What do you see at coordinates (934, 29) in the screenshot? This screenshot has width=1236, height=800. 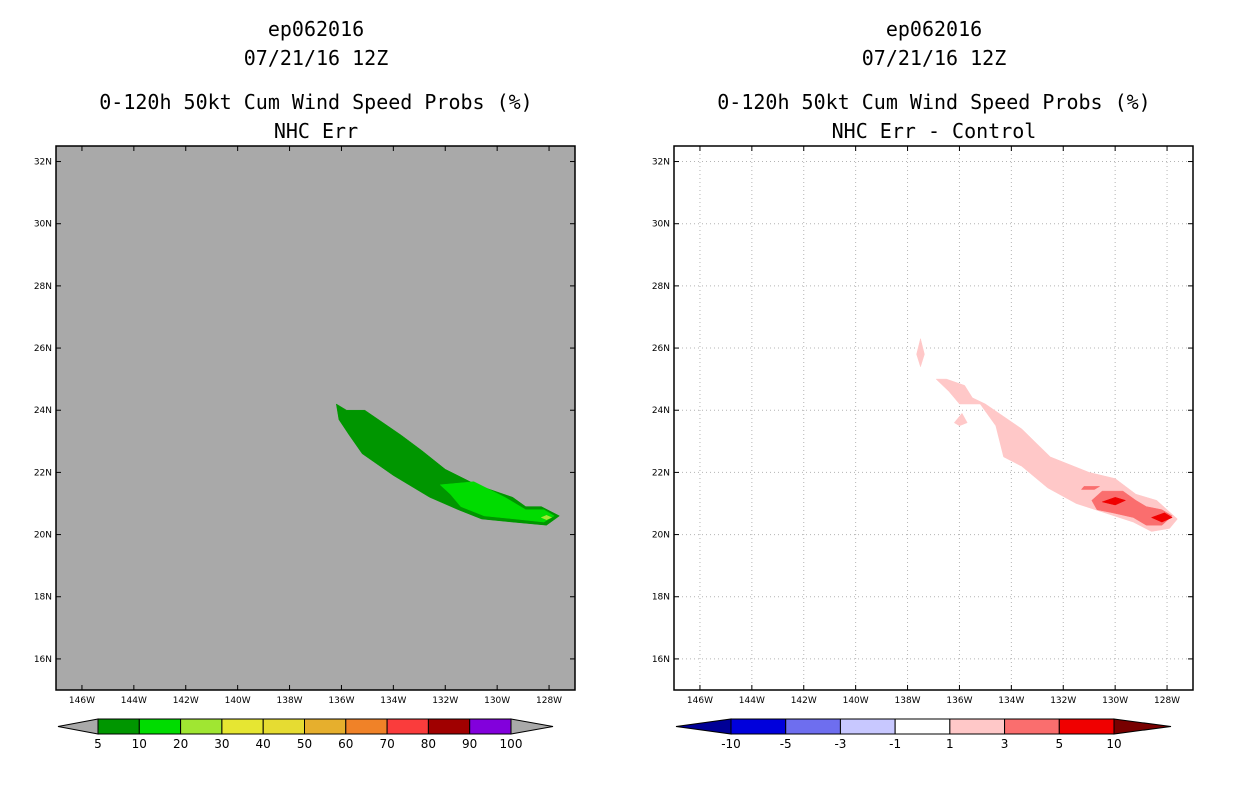 I see `right-storm-id: ep062016` at bounding box center [934, 29].